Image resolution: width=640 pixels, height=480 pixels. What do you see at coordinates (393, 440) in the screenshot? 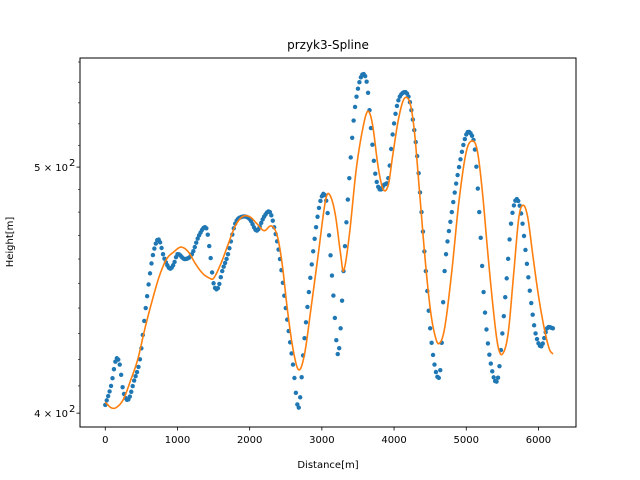
I see `x-tick-label: 4000` at bounding box center [393, 440].